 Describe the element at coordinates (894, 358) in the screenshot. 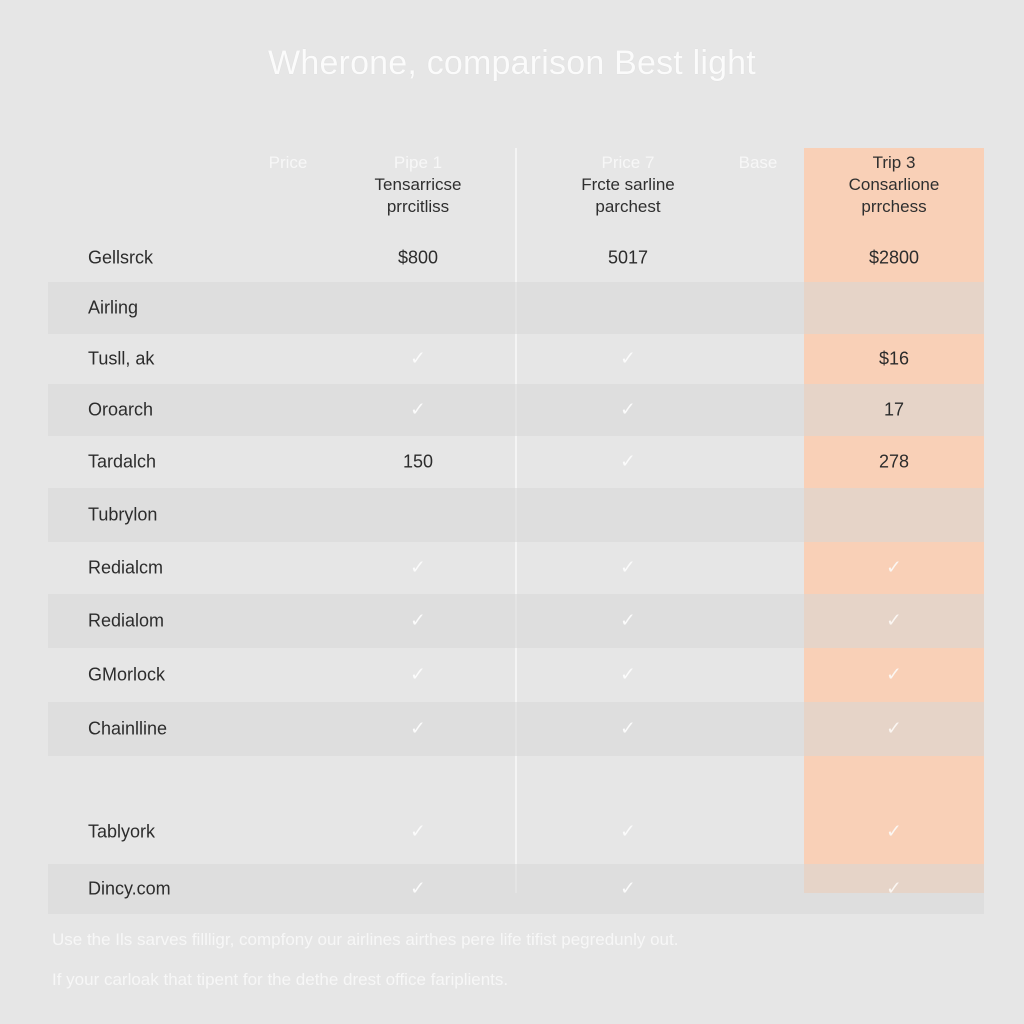

I see `table-cell-value: $16` at that location.